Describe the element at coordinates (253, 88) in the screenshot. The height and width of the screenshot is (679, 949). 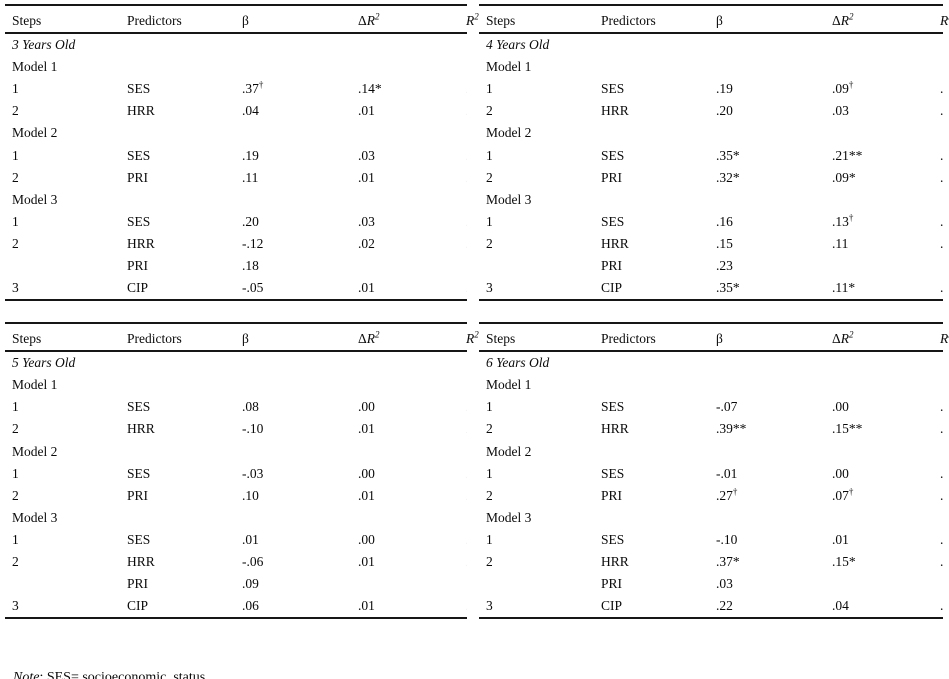
I see `cell-beta: .37†` at that location.